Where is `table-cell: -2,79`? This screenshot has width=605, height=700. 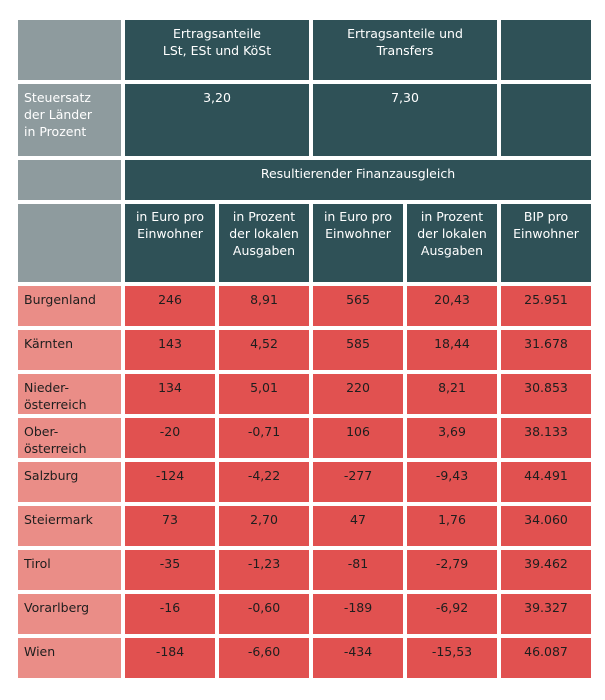
table-cell: -2,79 is located at coordinates (452, 570).